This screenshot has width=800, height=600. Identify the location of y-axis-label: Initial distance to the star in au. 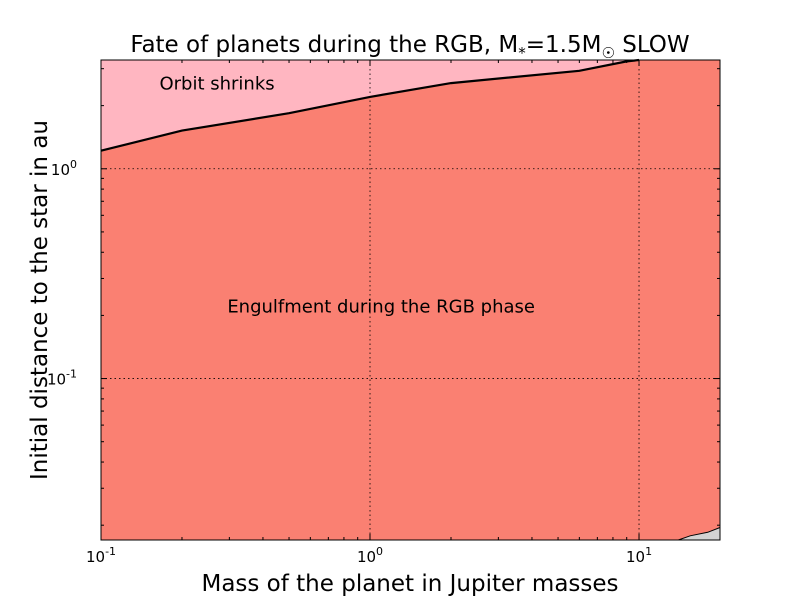
(40, 300).